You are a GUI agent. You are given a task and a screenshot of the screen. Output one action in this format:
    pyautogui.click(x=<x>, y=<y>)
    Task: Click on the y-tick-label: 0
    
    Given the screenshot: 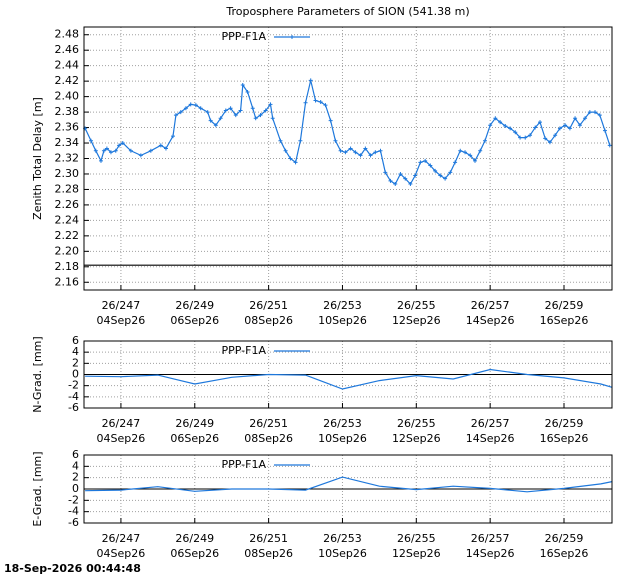 What is the action you would take?
    pyautogui.click(x=75, y=488)
    